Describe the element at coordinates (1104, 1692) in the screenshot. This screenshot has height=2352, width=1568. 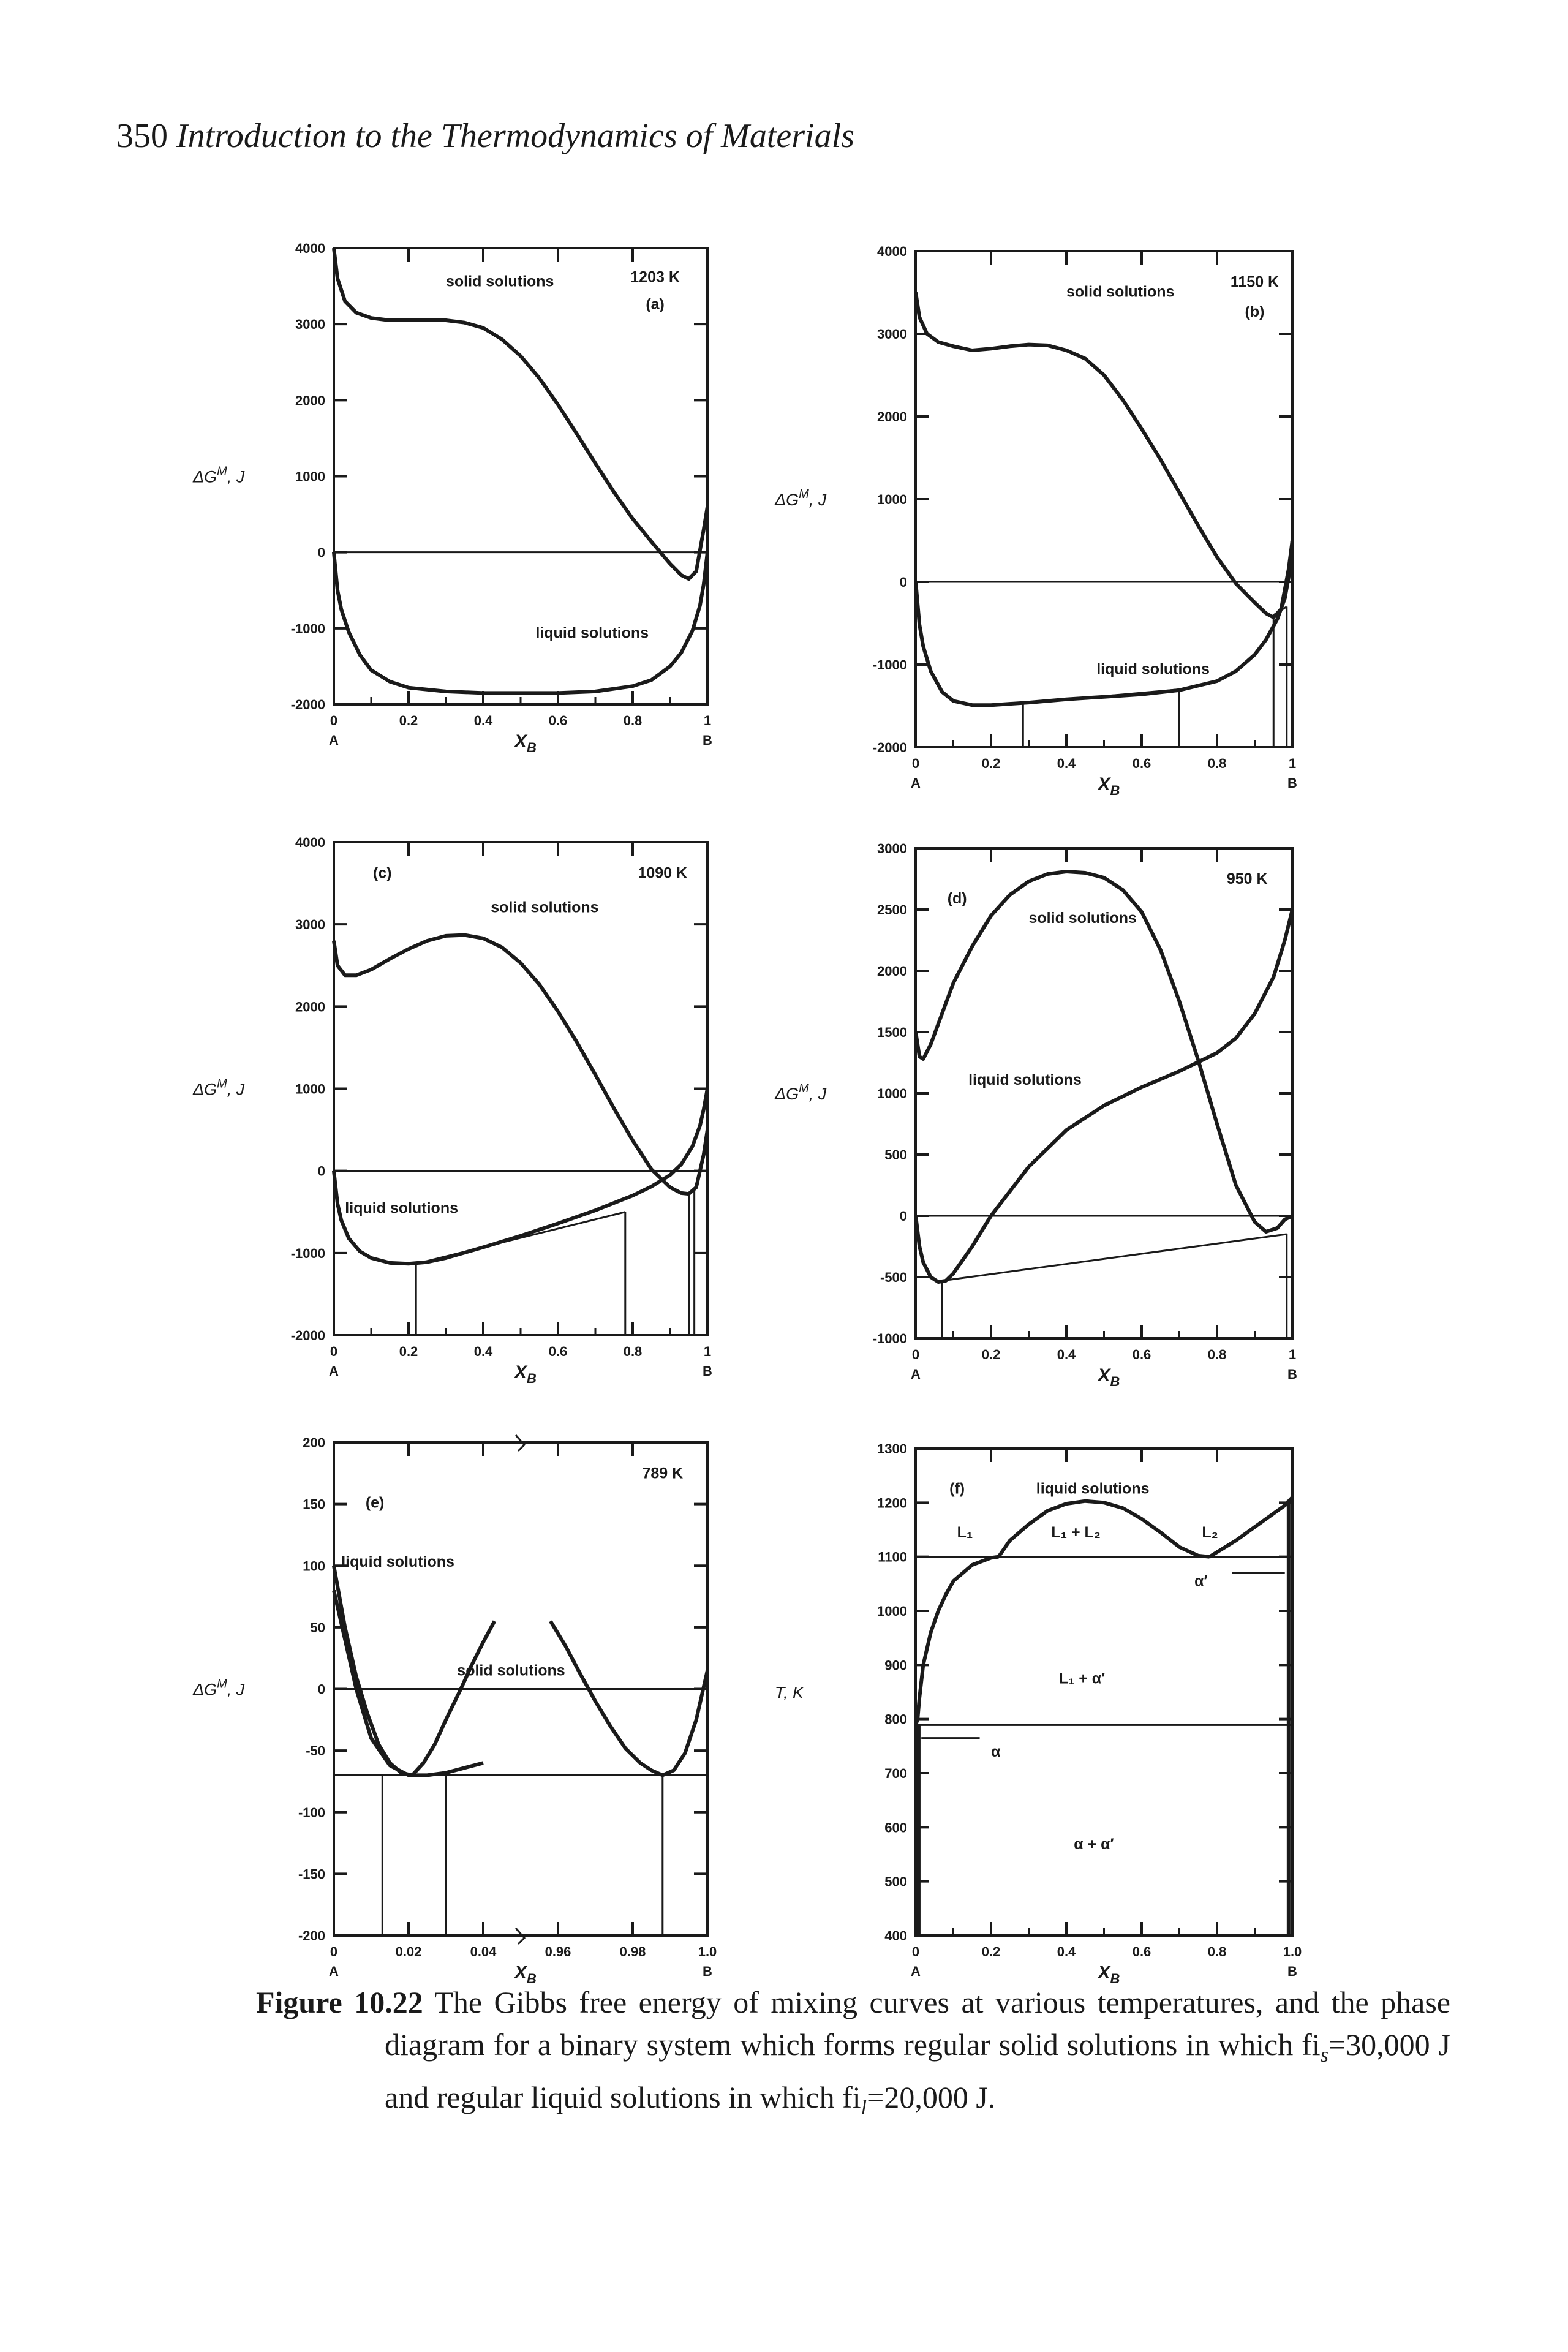
I see `panel-f-frame` at that location.